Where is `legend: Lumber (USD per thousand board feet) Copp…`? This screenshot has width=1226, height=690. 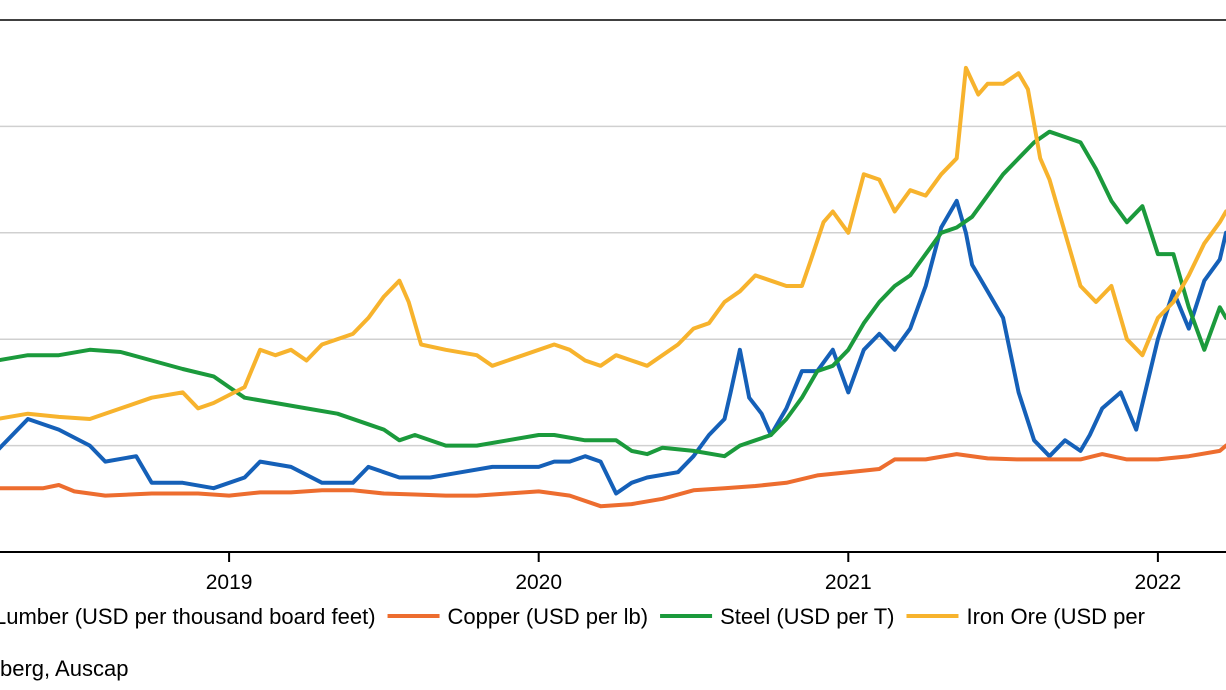
legend: Lumber (USD per thousand board feet) Copp… is located at coordinates (572, 616).